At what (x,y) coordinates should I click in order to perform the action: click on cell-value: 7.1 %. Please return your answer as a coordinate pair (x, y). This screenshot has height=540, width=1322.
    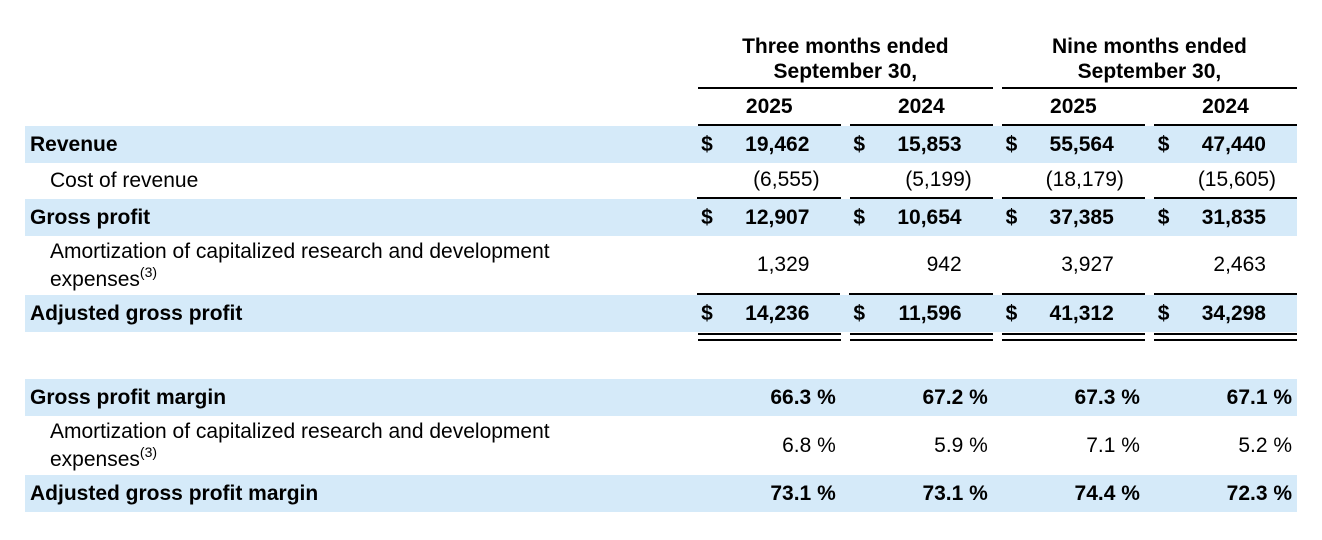
    Looking at the image, I should click on (1073, 445).